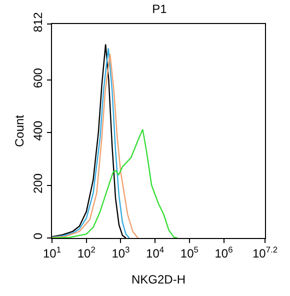  Describe the element at coordinates (86, 252) in the screenshot. I see `x-tick-label: 10$^{2}$` at that location.